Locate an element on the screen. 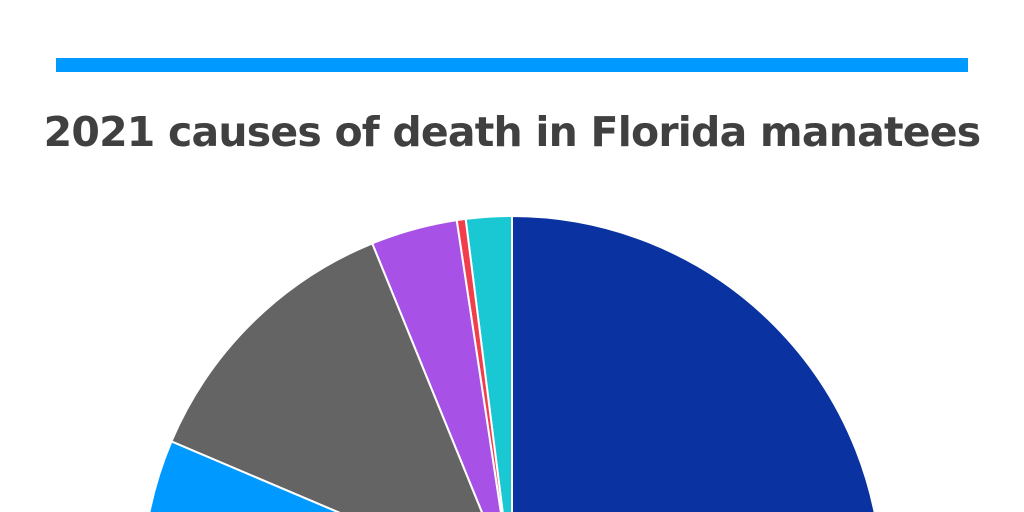  pie-slice is located at coordinates (244, 476).